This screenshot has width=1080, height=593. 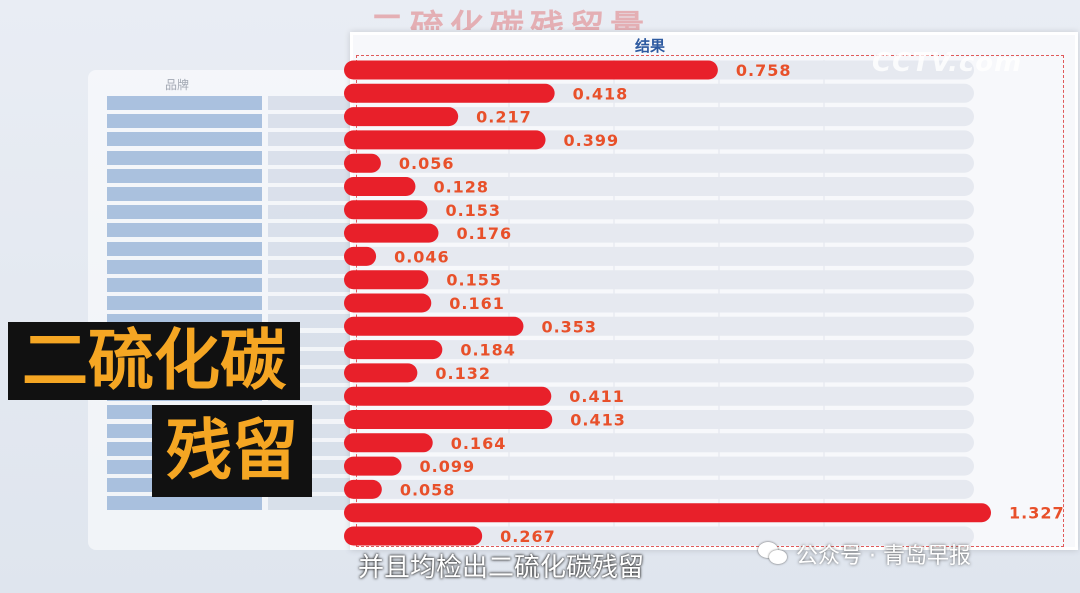 I want to click on wechat-account-text: 公众号 · 青岛早报, so click(x=883, y=556).